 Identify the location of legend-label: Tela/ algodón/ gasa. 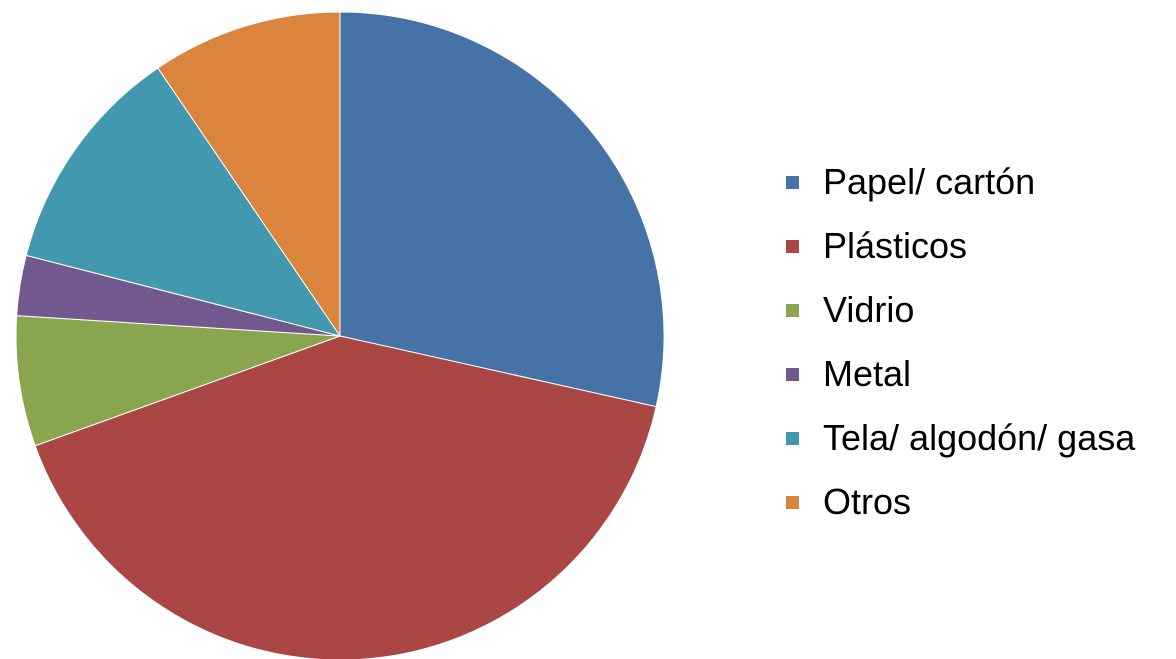
(979, 437).